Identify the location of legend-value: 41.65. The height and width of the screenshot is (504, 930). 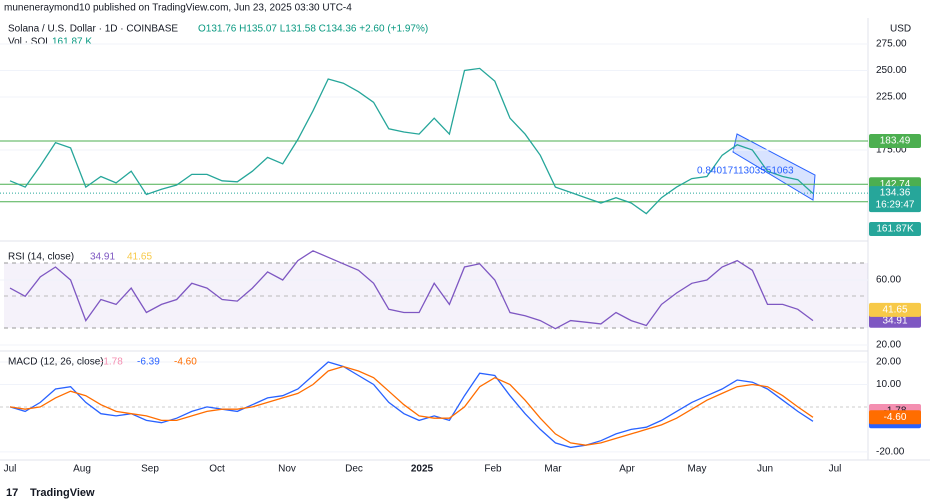
(139, 257).